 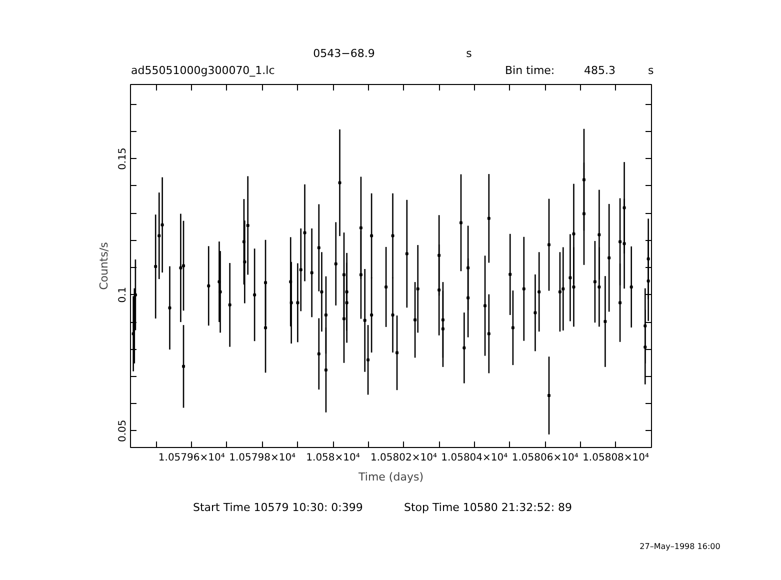 What do you see at coordinates (616, 458) in the screenshot?
I see `x-tick-label: 1.05808×10⁴` at bounding box center [616, 458].